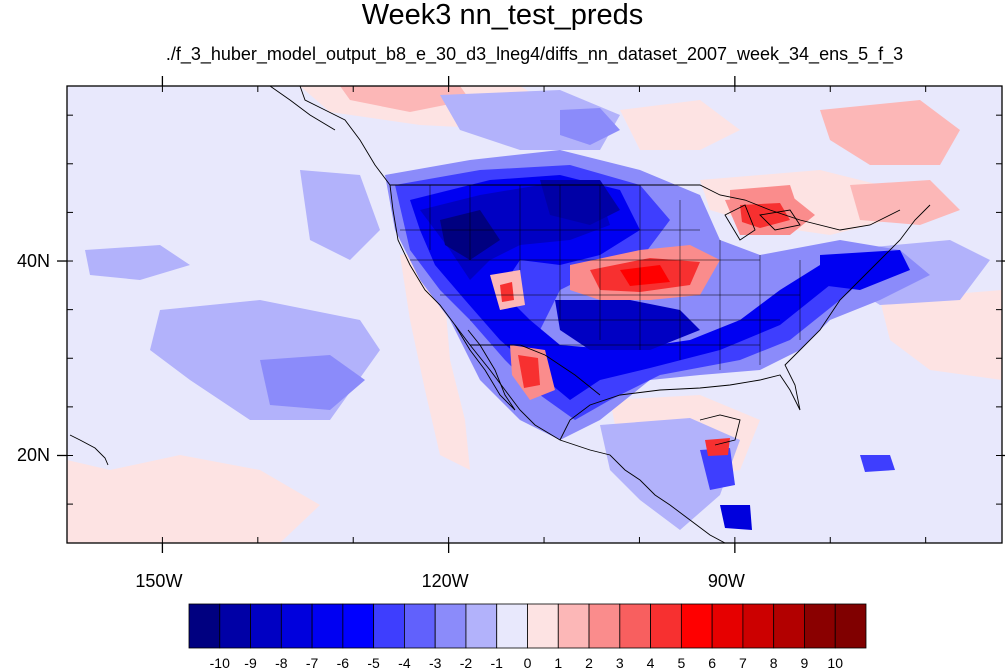  I want to click on colorbar-label: 7, so click(743, 663).